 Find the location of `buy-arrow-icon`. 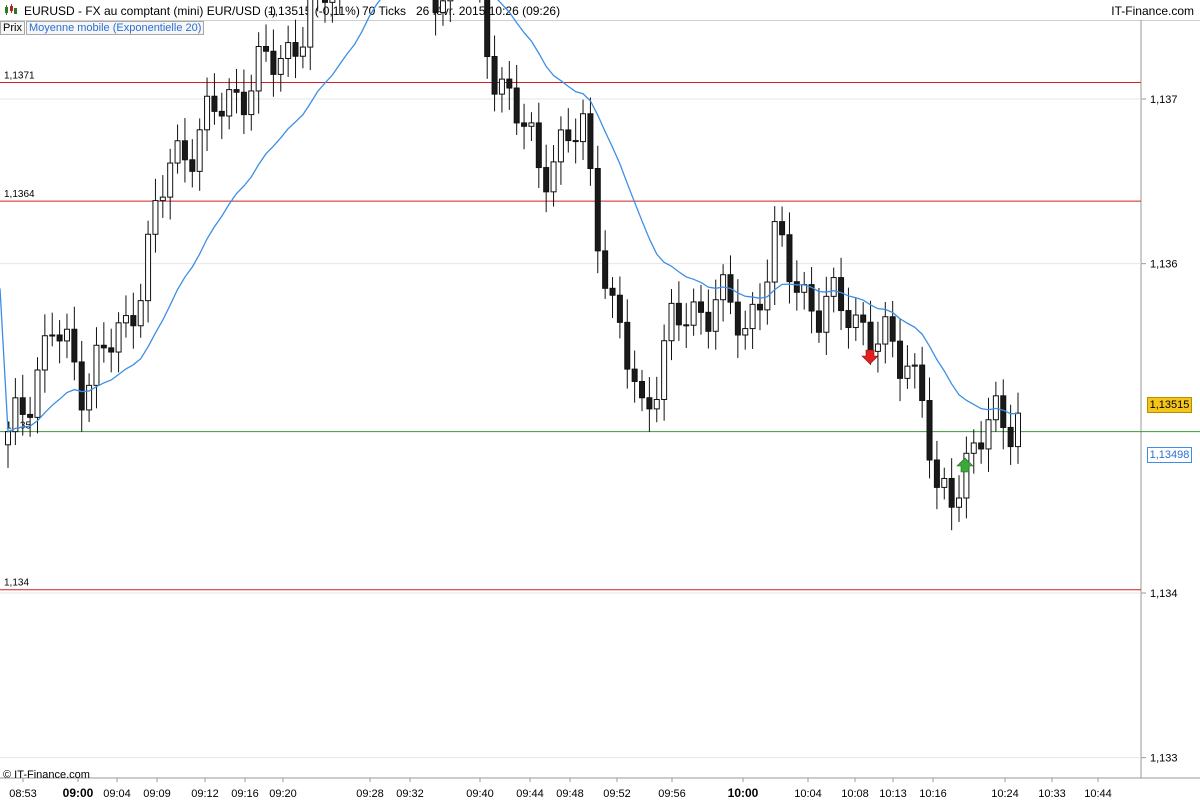

buy-arrow-icon is located at coordinates (965, 465).